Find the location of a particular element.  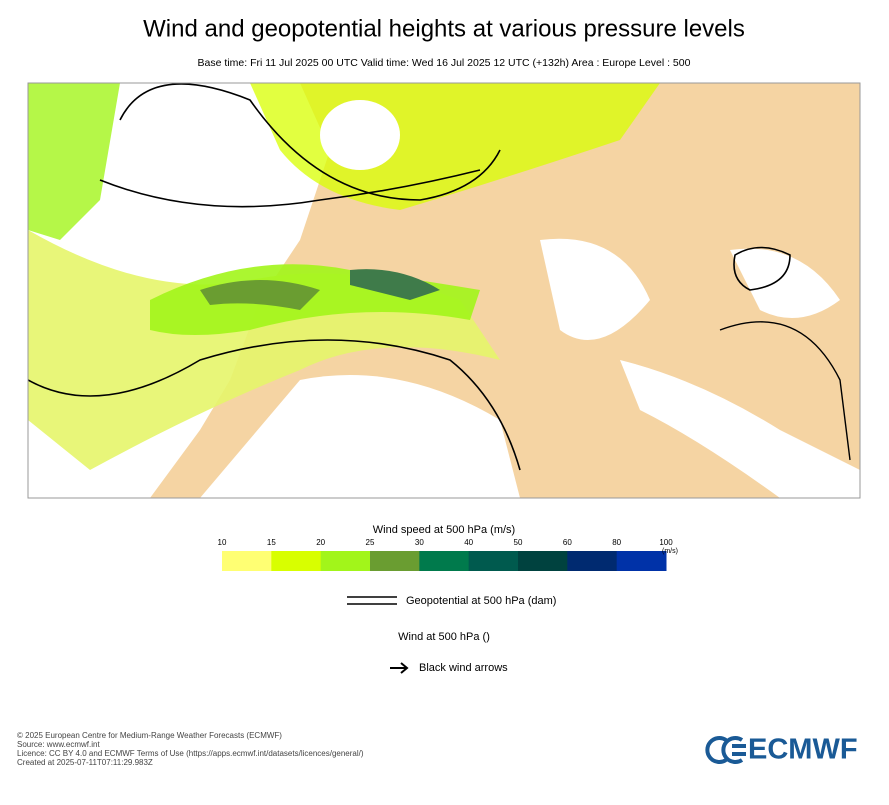

logo-text: ECMWF is located at coordinates (803, 750).